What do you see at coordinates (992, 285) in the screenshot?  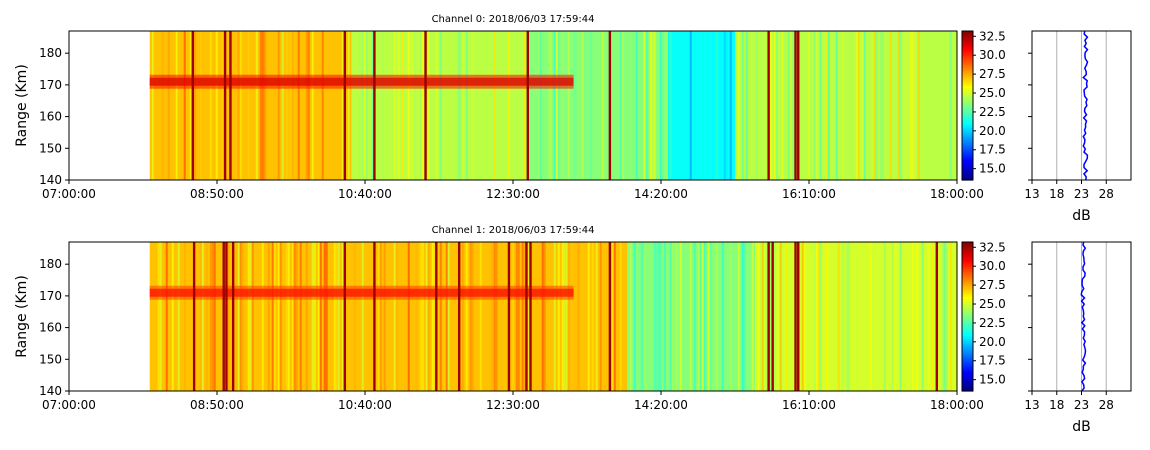 I see `colorbar-tick-label: 27.5` at bounding box center [992, 285].